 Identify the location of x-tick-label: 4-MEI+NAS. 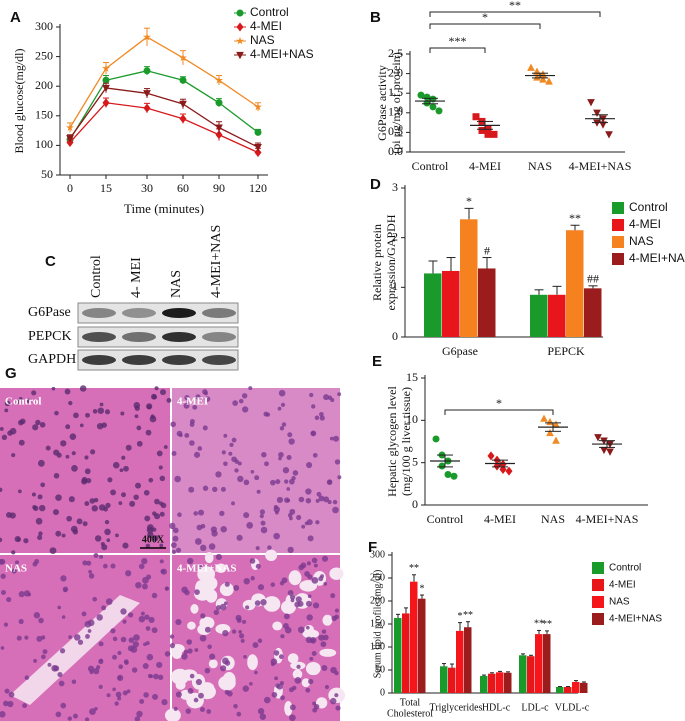
(600, 166).